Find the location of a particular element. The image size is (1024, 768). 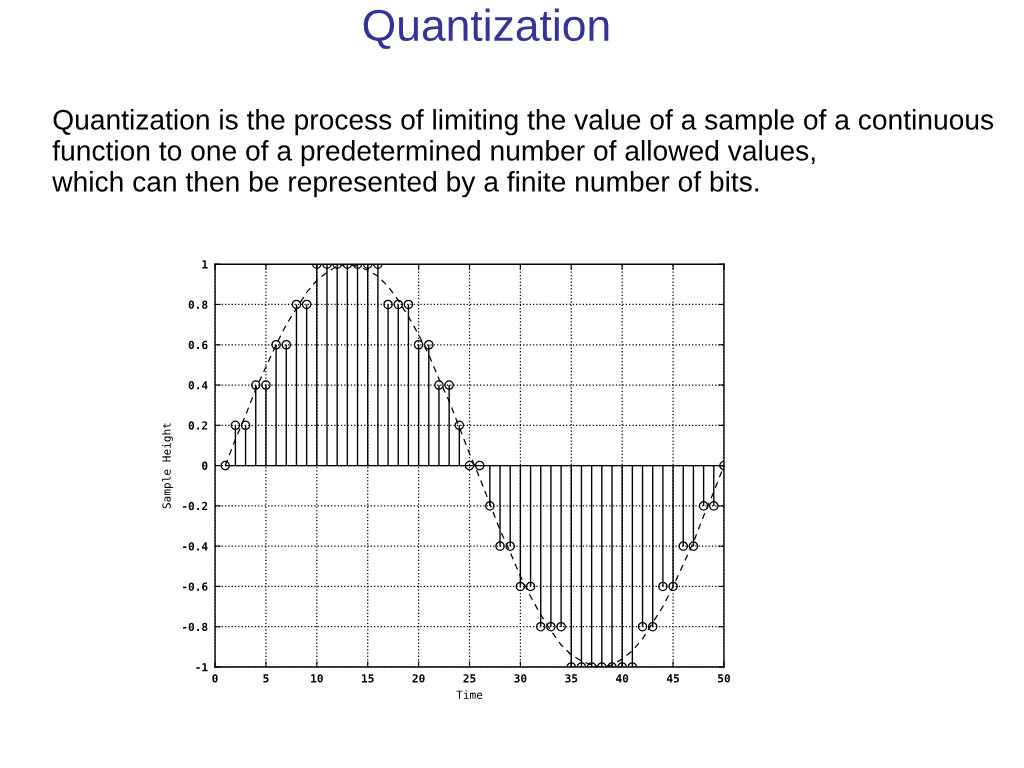

y-tick-label: -0.8 is located at coordinates (195, 627).